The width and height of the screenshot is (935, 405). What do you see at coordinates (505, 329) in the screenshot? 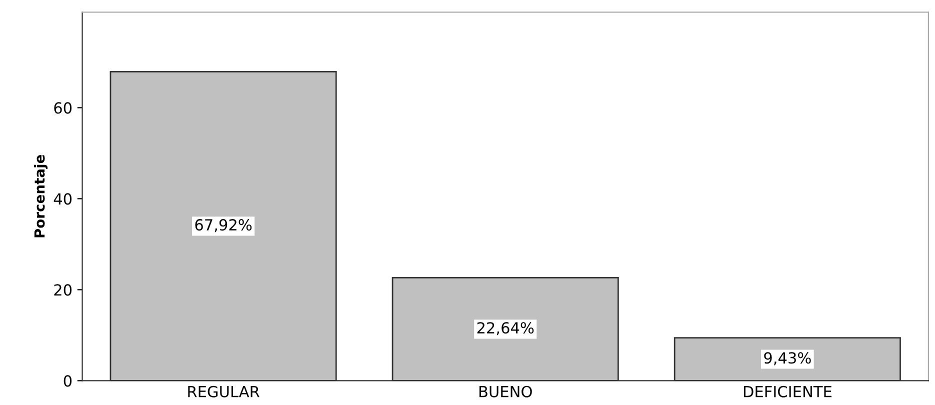
I see `data-label: 22,64%` at bounding box center [505, 329].